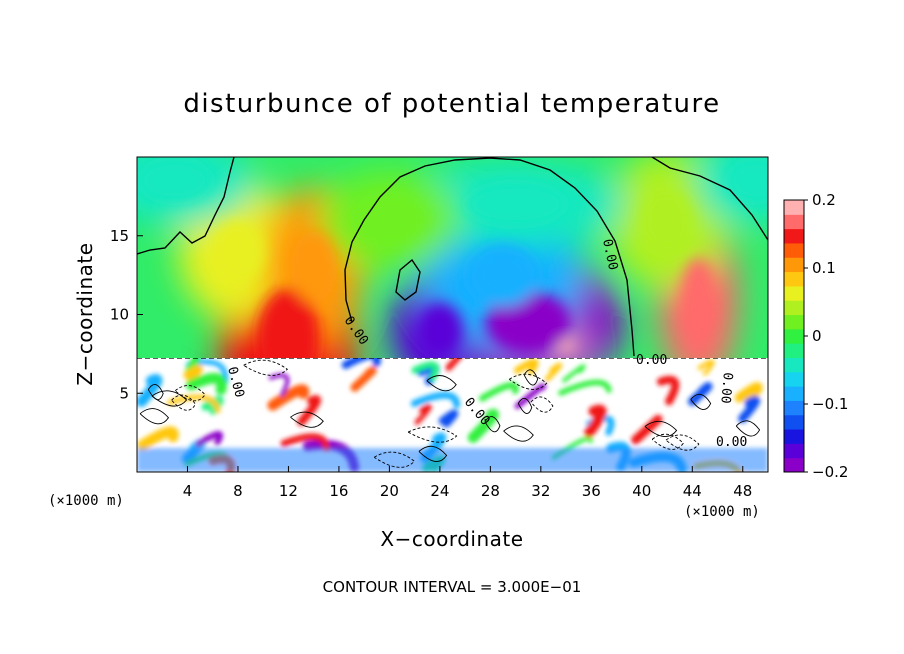 The width and height of the screenshot is (904, 654). What do you see at coordinates (726, 388) in the screenshot?
I see `contour-label-7: 0.00` at bounding box center [726, 388].